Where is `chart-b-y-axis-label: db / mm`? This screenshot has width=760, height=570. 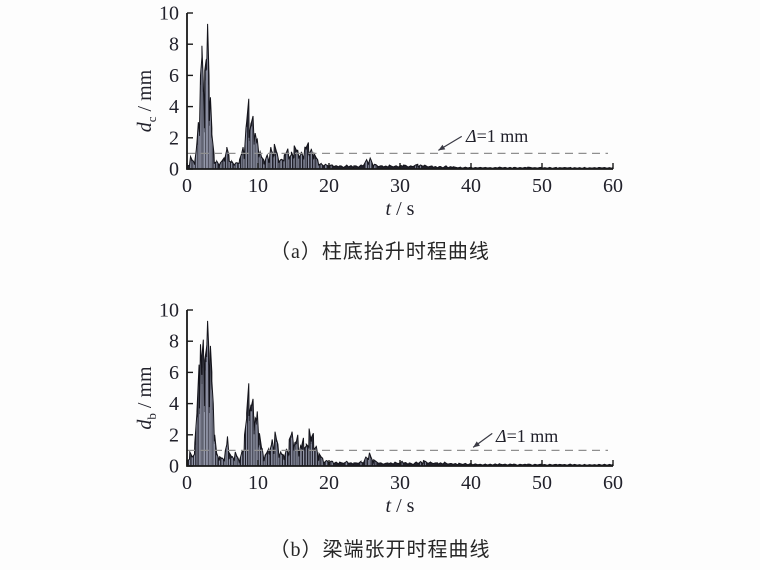
chart-b-y-axis-label: db / mm is located at coordinates (145, 398).